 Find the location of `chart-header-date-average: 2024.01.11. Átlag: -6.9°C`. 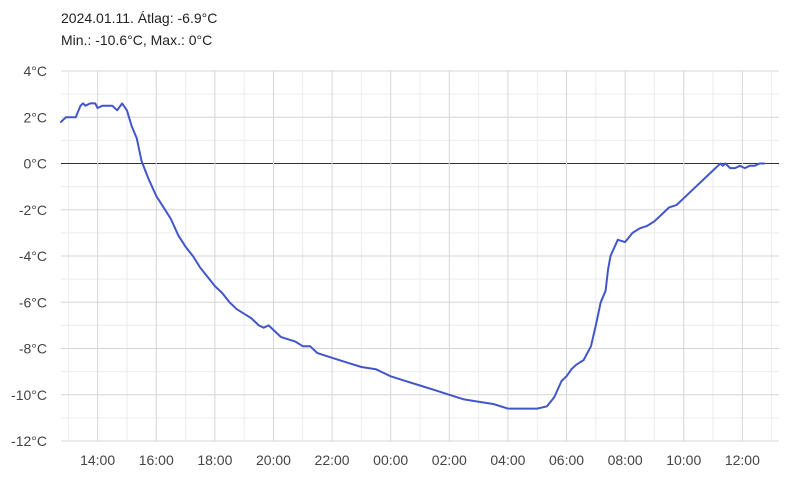

chart-header-date-average: 2024.01.11. Átlag: -6.9°C is located at coordinates (139, 18).